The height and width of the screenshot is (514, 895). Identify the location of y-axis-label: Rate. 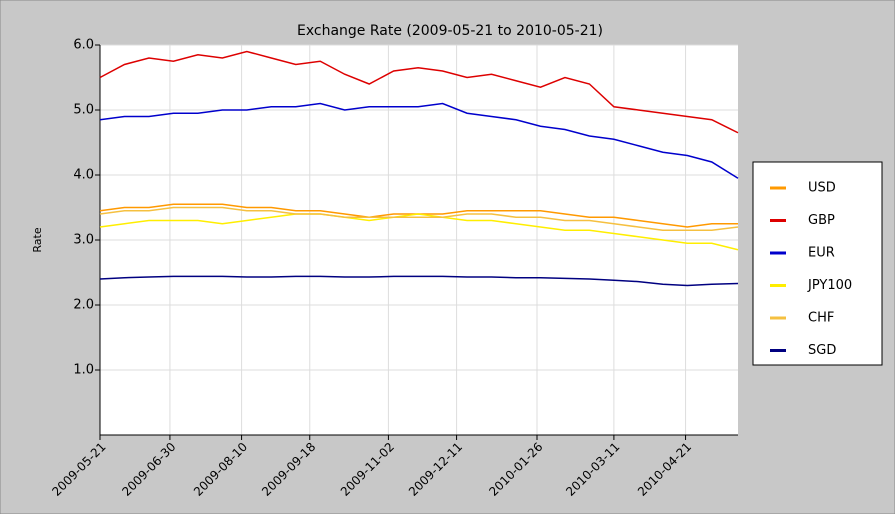
(37, 239).